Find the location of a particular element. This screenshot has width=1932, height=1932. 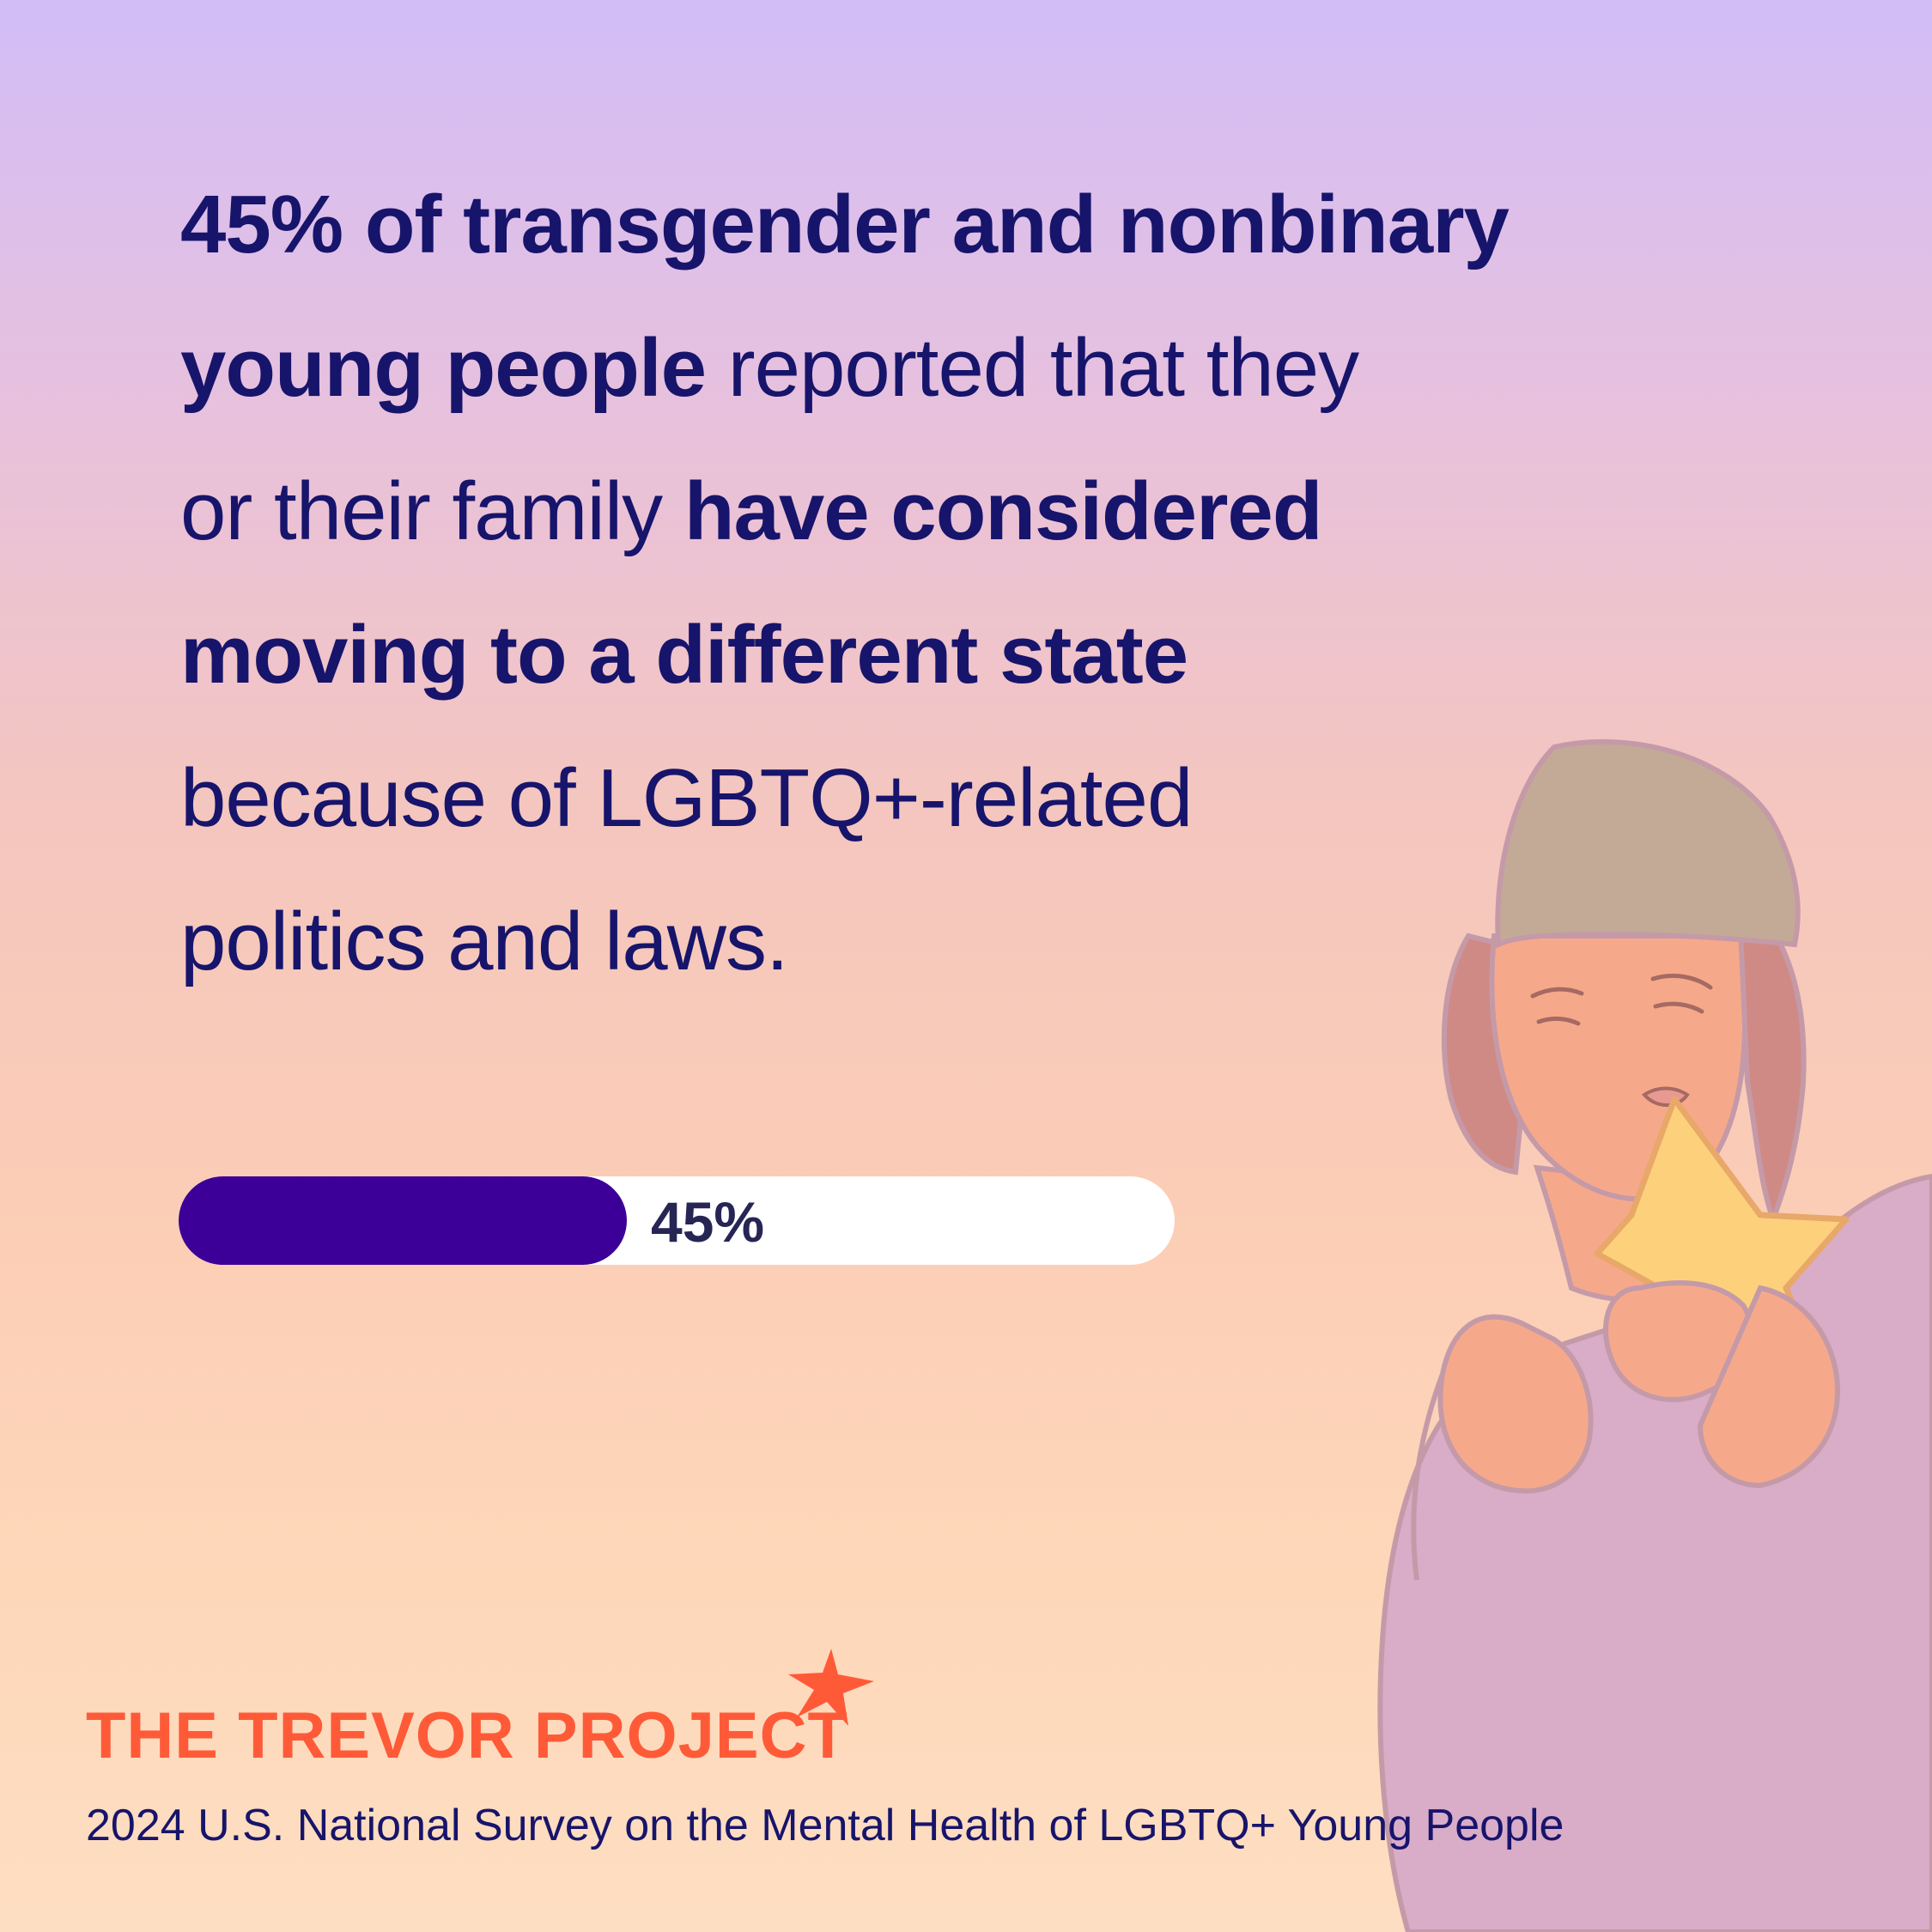

headline-normal-6: politics and laws. is located at coordinates (485, 941).